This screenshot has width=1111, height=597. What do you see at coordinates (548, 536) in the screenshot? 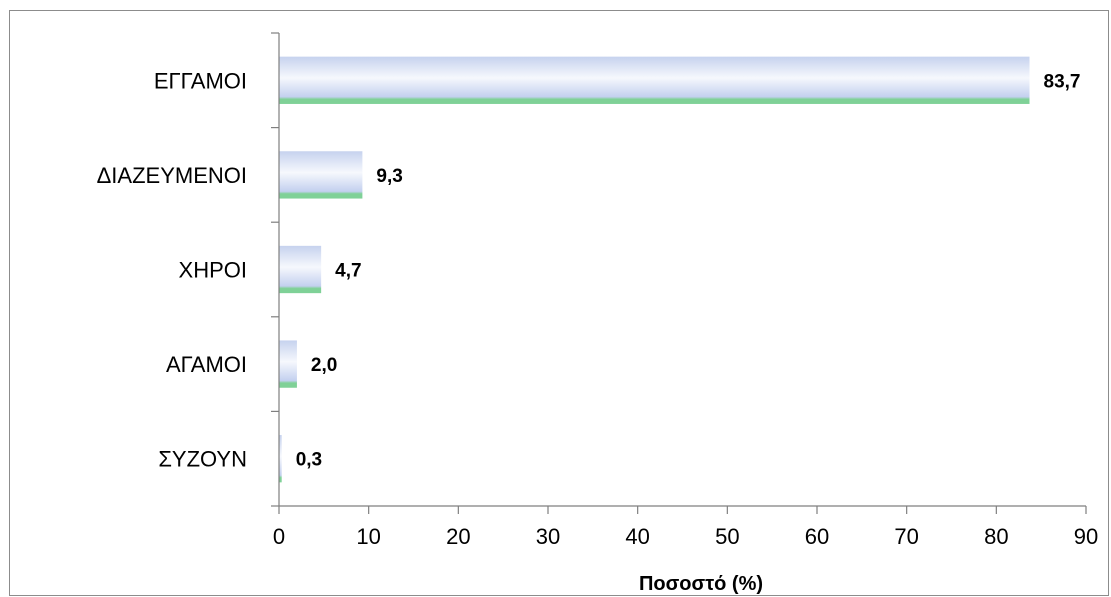
I see `x-tick-label-30: 30` at bounding box center [548, 536].